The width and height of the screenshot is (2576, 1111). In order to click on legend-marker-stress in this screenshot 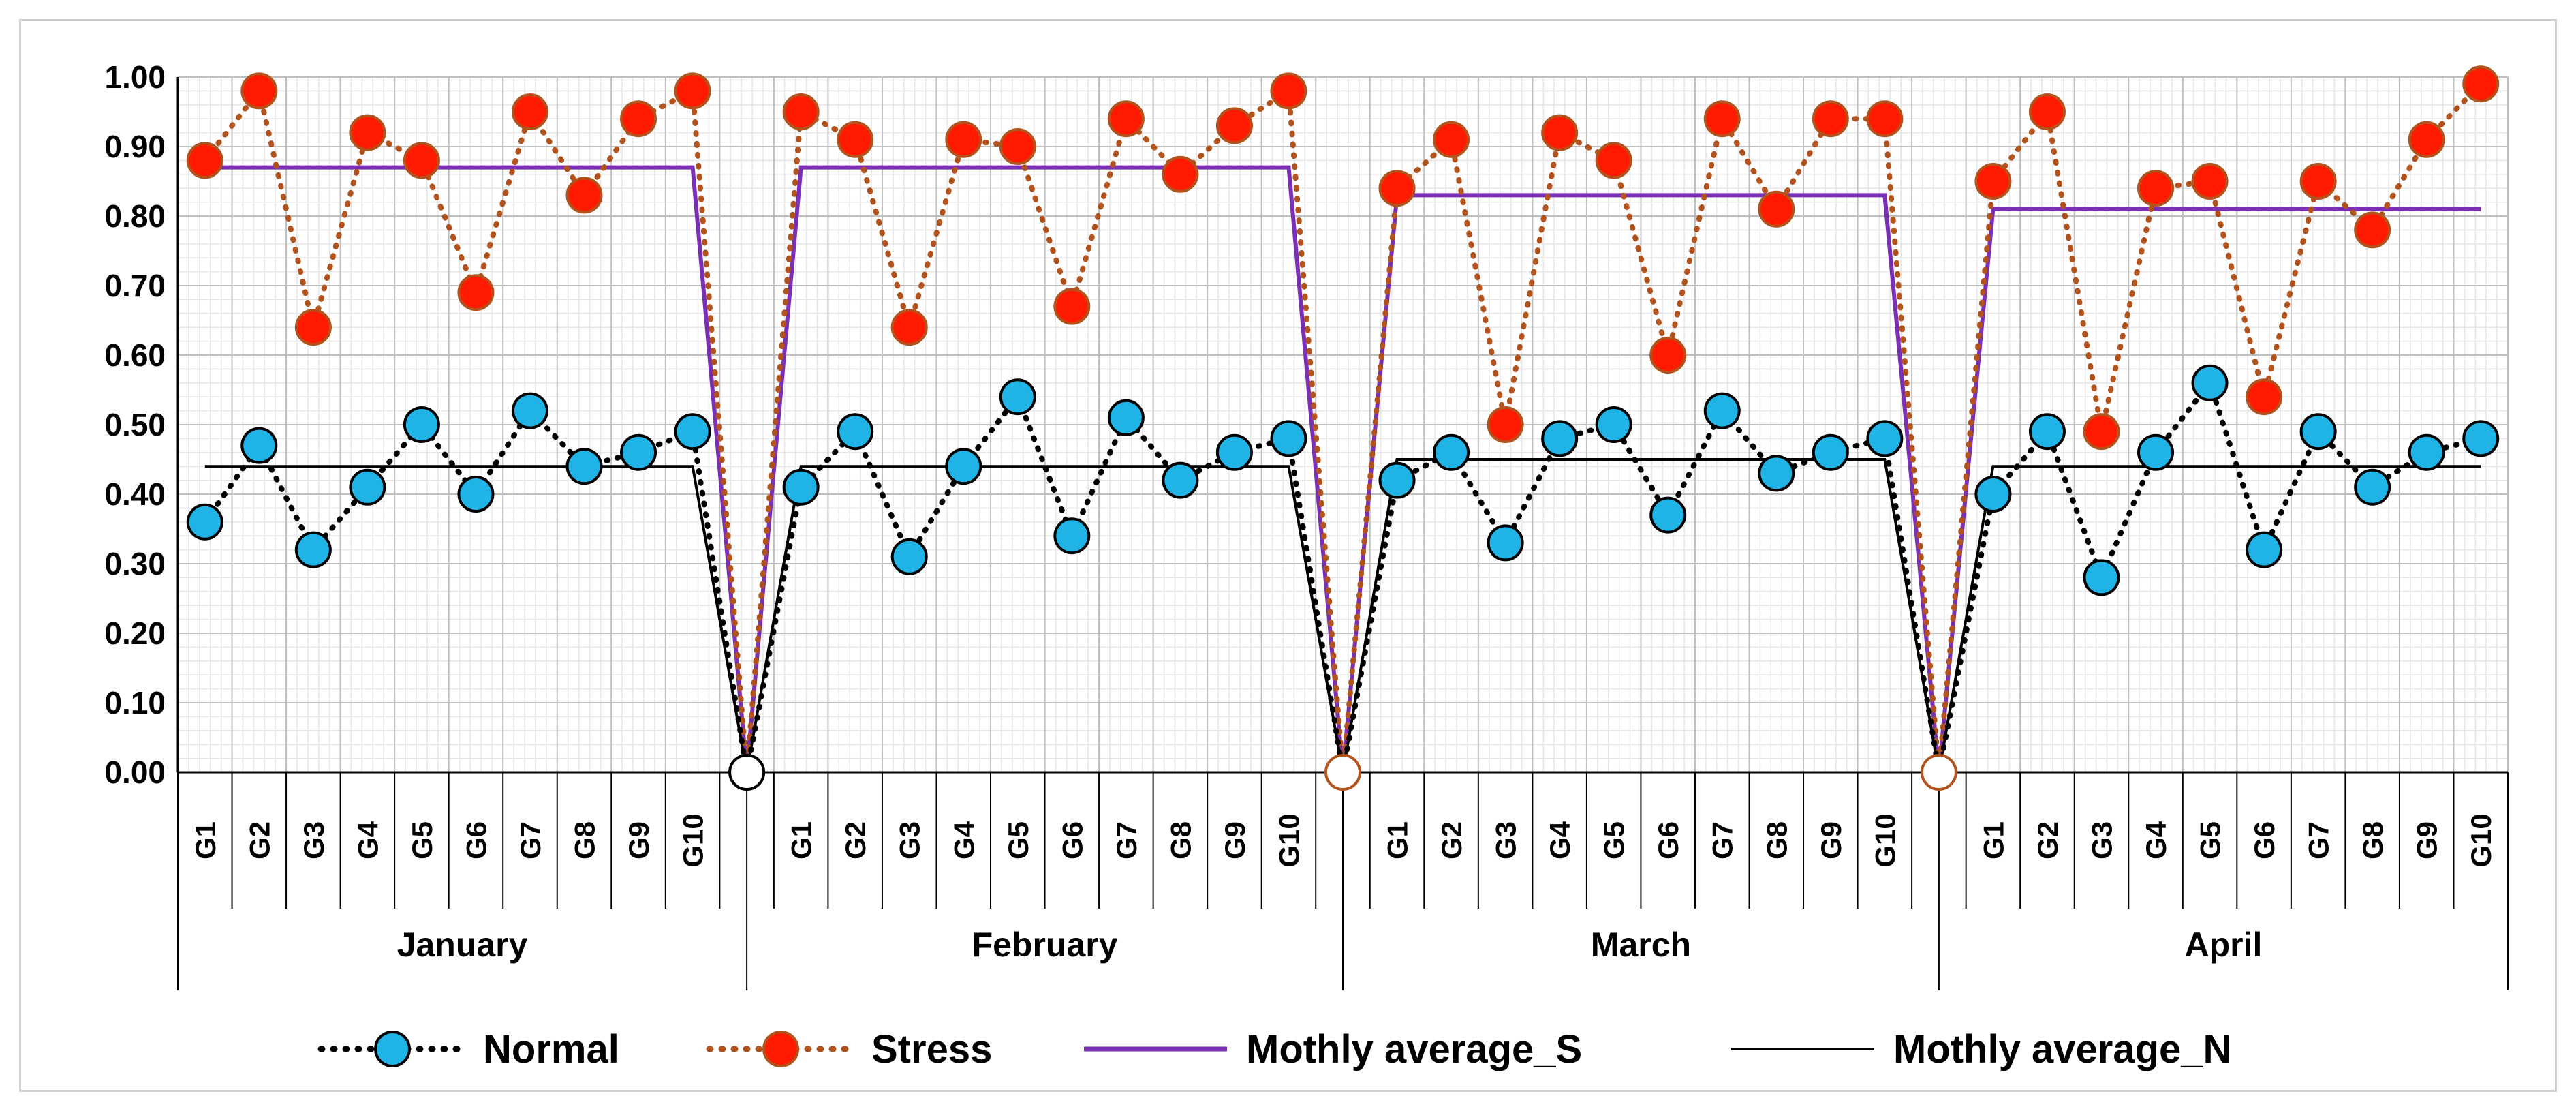, I will do `click(780, 1049)`.